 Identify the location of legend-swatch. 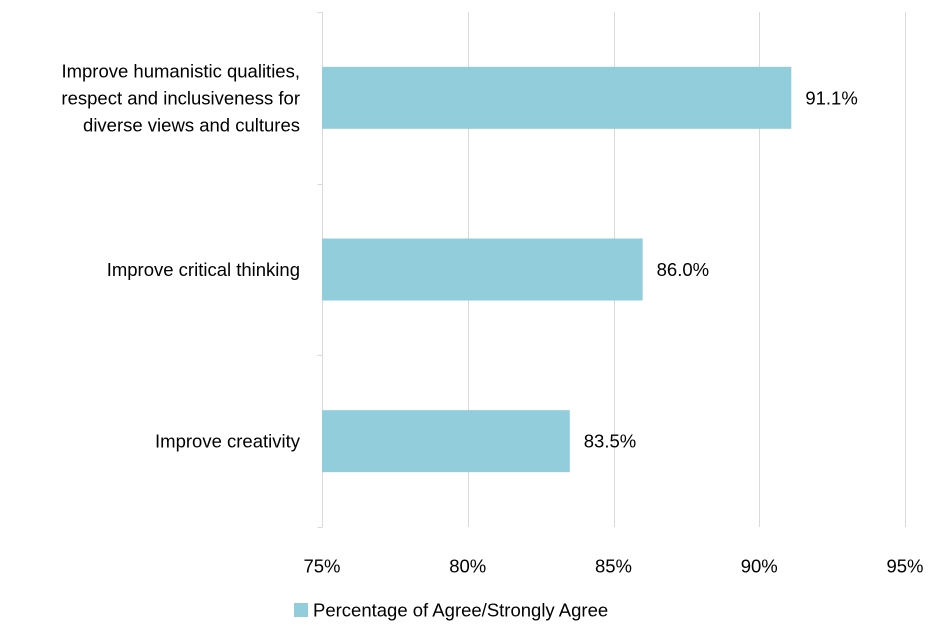
(301, 610).